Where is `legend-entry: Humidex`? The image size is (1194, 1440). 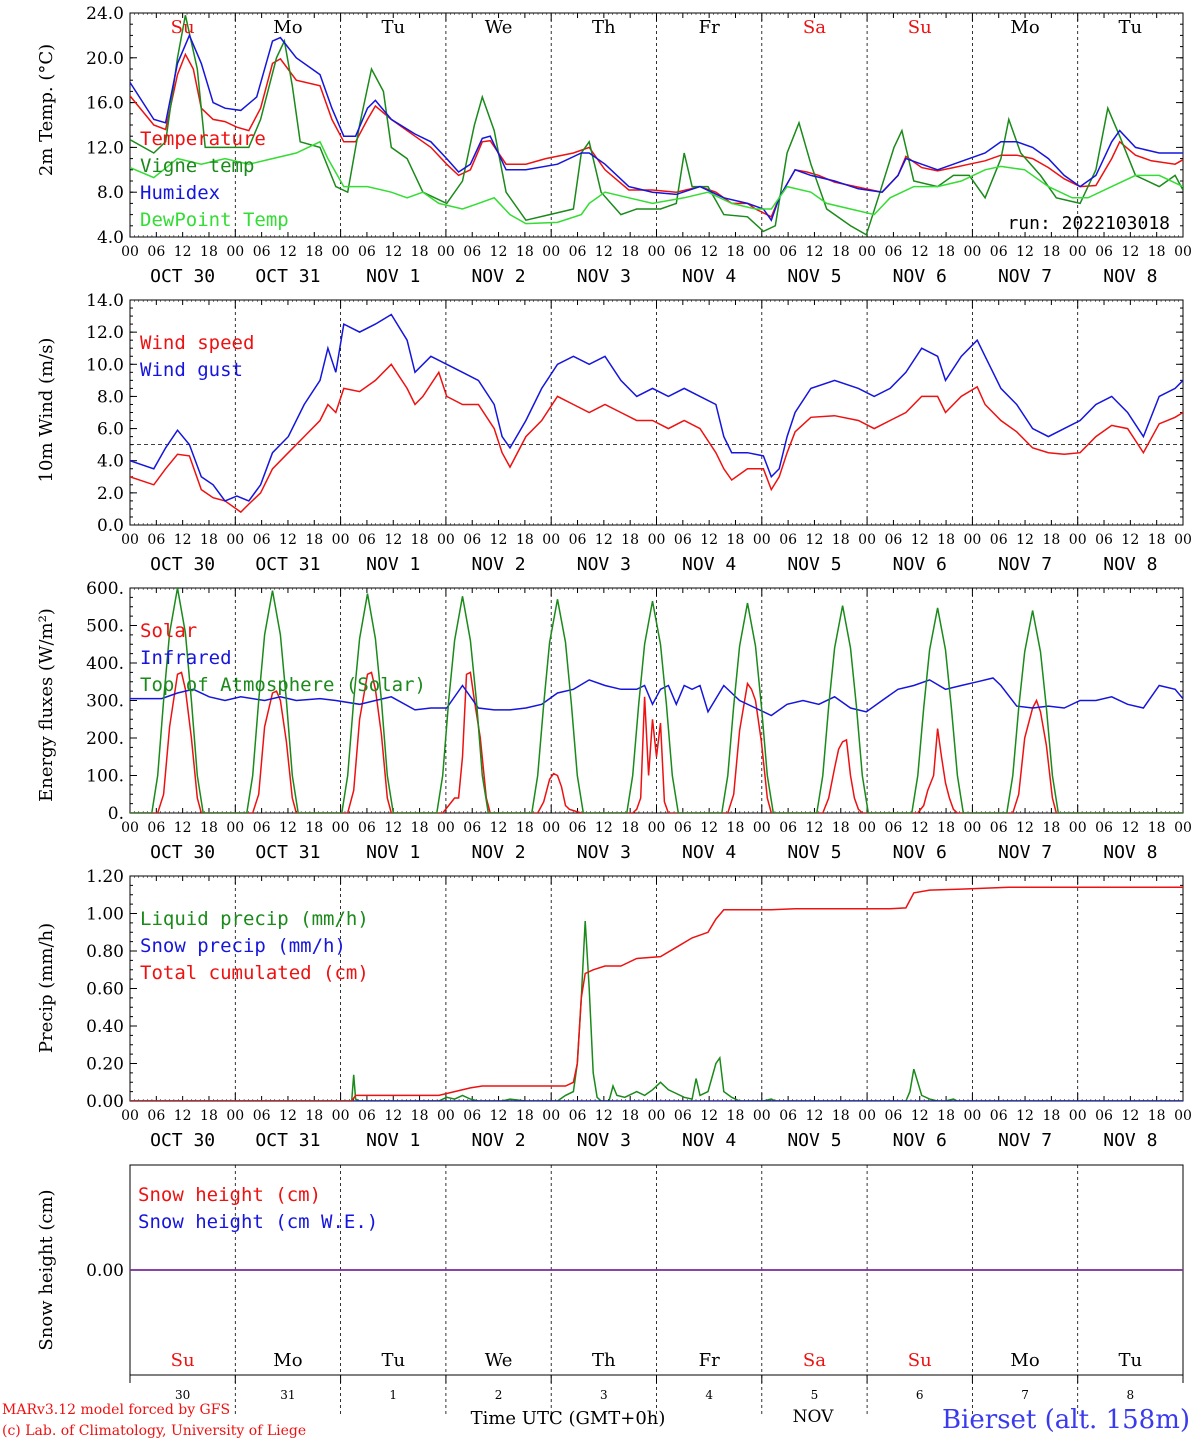
legend-entry: Humidex is located at coordinates (180, 193).